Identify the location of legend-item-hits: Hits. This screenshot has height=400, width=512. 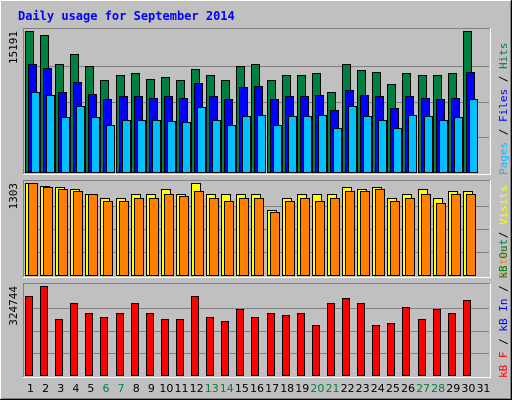
(503, 56).